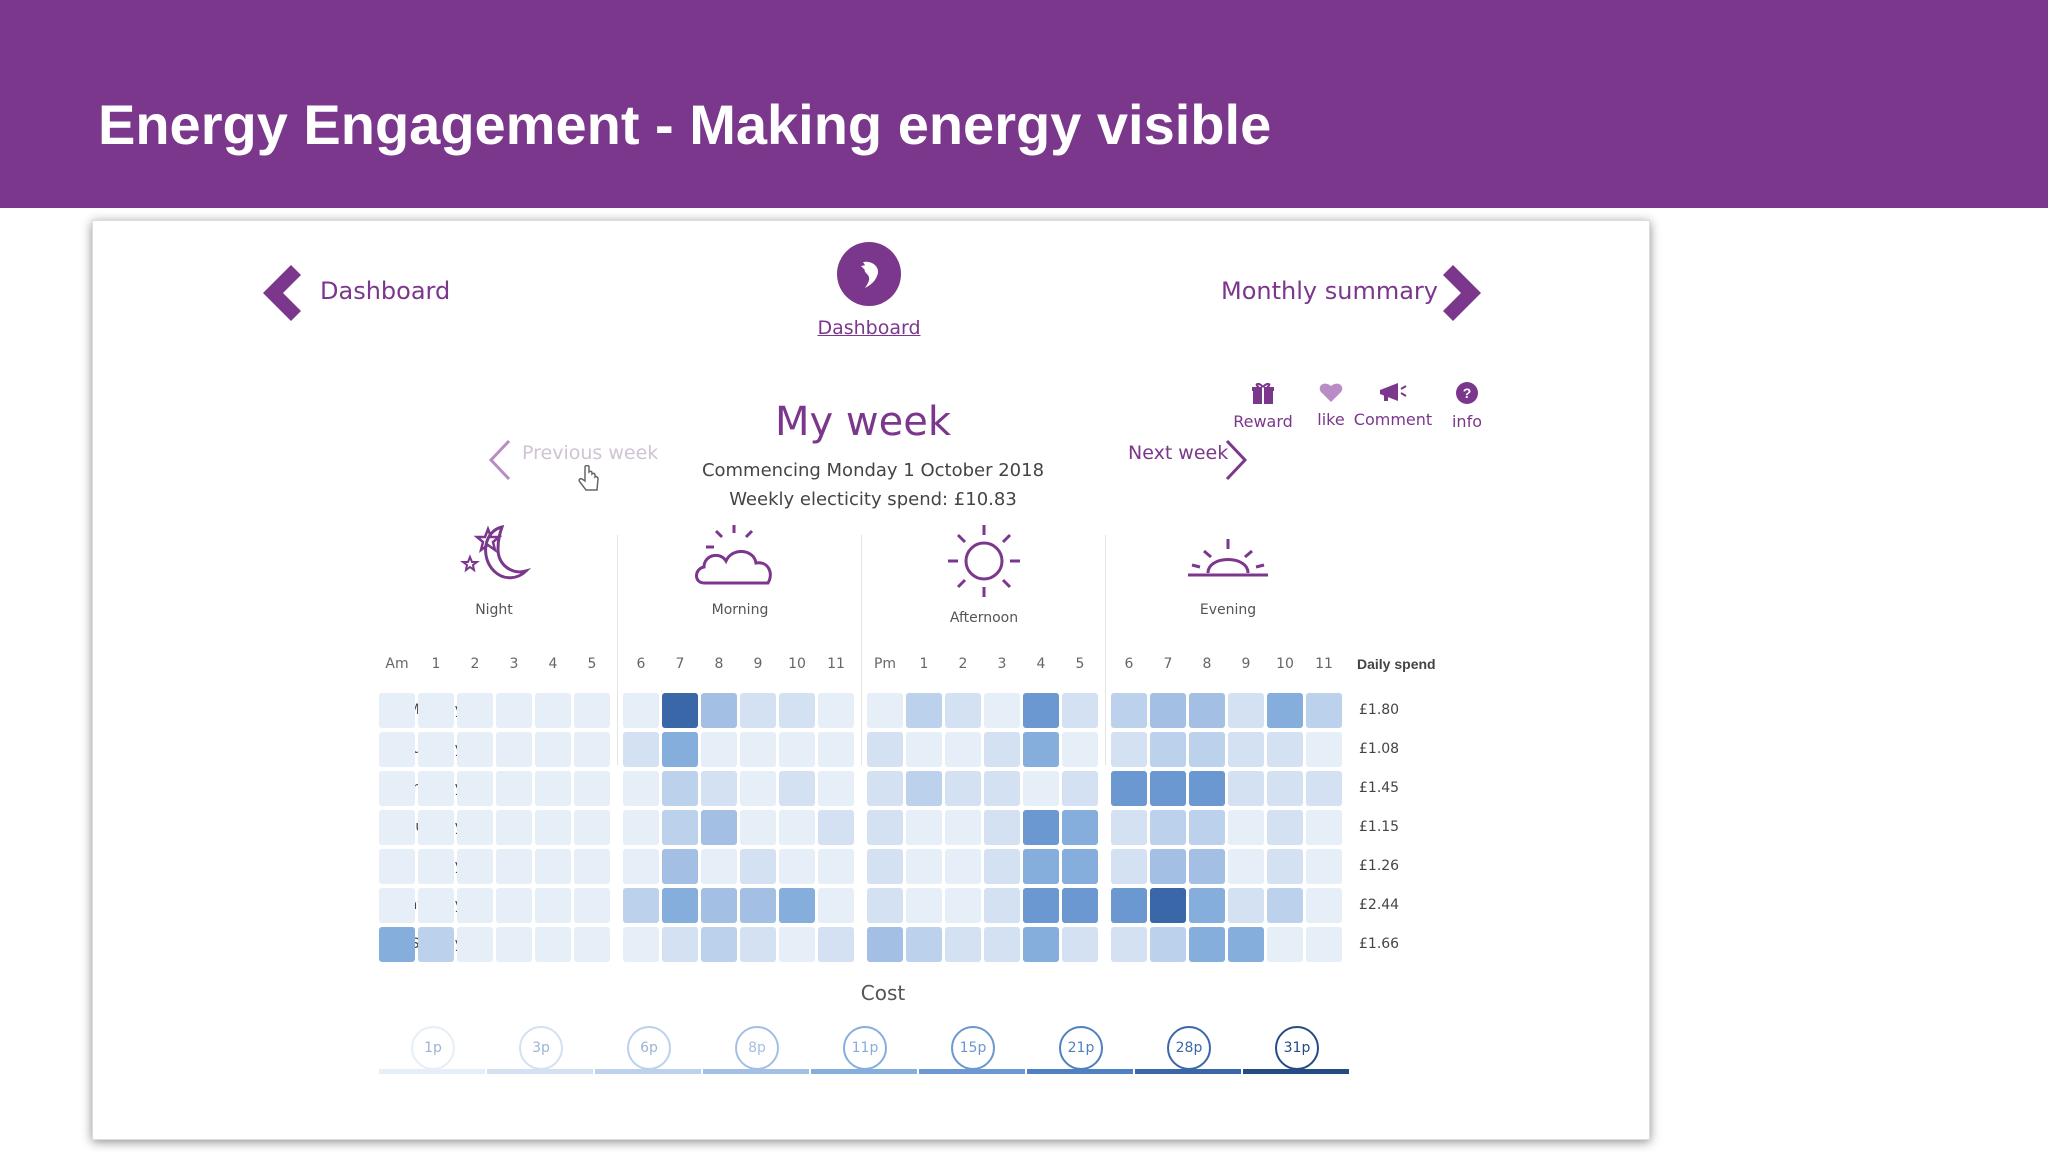  Describe the element at coordinates (869, 274) in the screenshot. I see `brand-logo-icon` at that location.